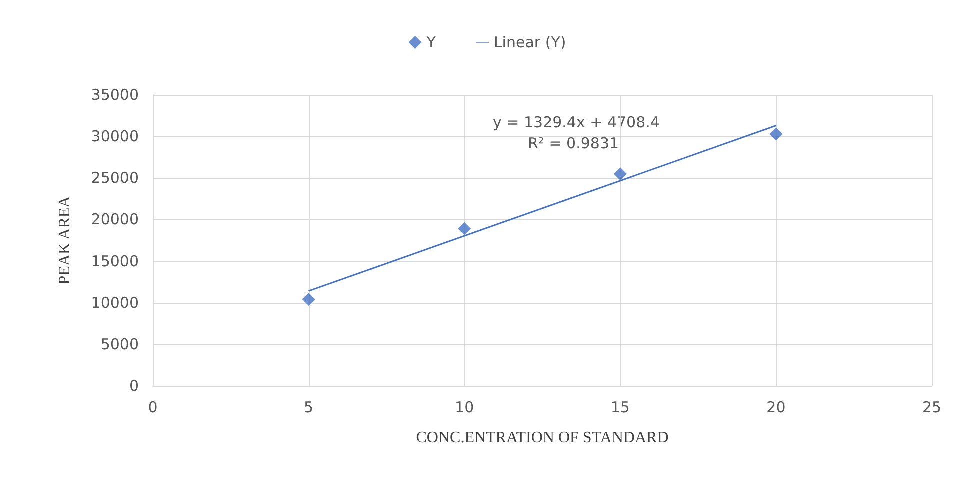 The width and height of the screenshot is (975, 481). Describe the element at coordinates (153, 407) in the screenshot. I see `x-tick-label: 0` at that location.